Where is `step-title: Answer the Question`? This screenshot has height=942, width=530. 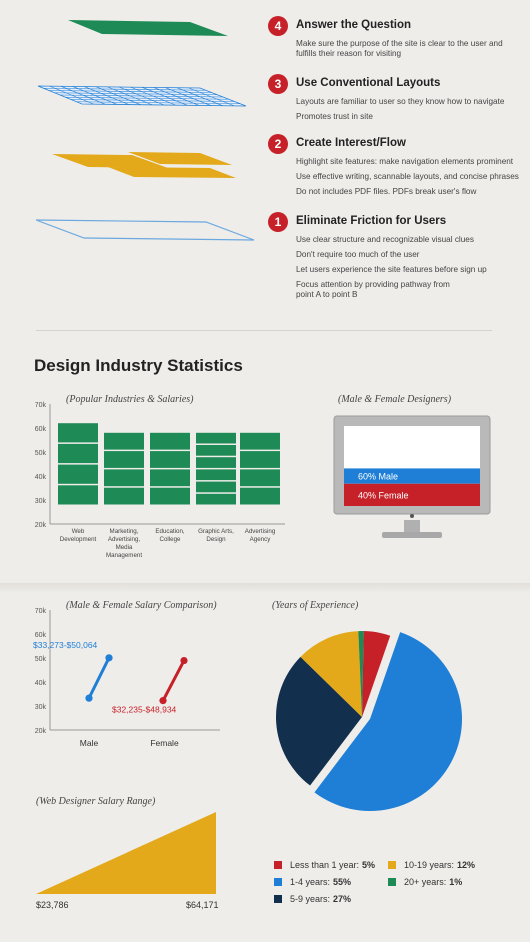 step-title: Answer the Question is located at coordinates (354, 25).